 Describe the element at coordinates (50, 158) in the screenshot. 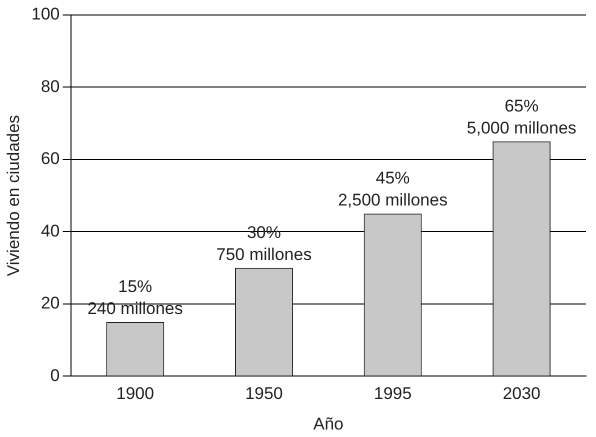

I see `y-tick-label: 60` at that location.